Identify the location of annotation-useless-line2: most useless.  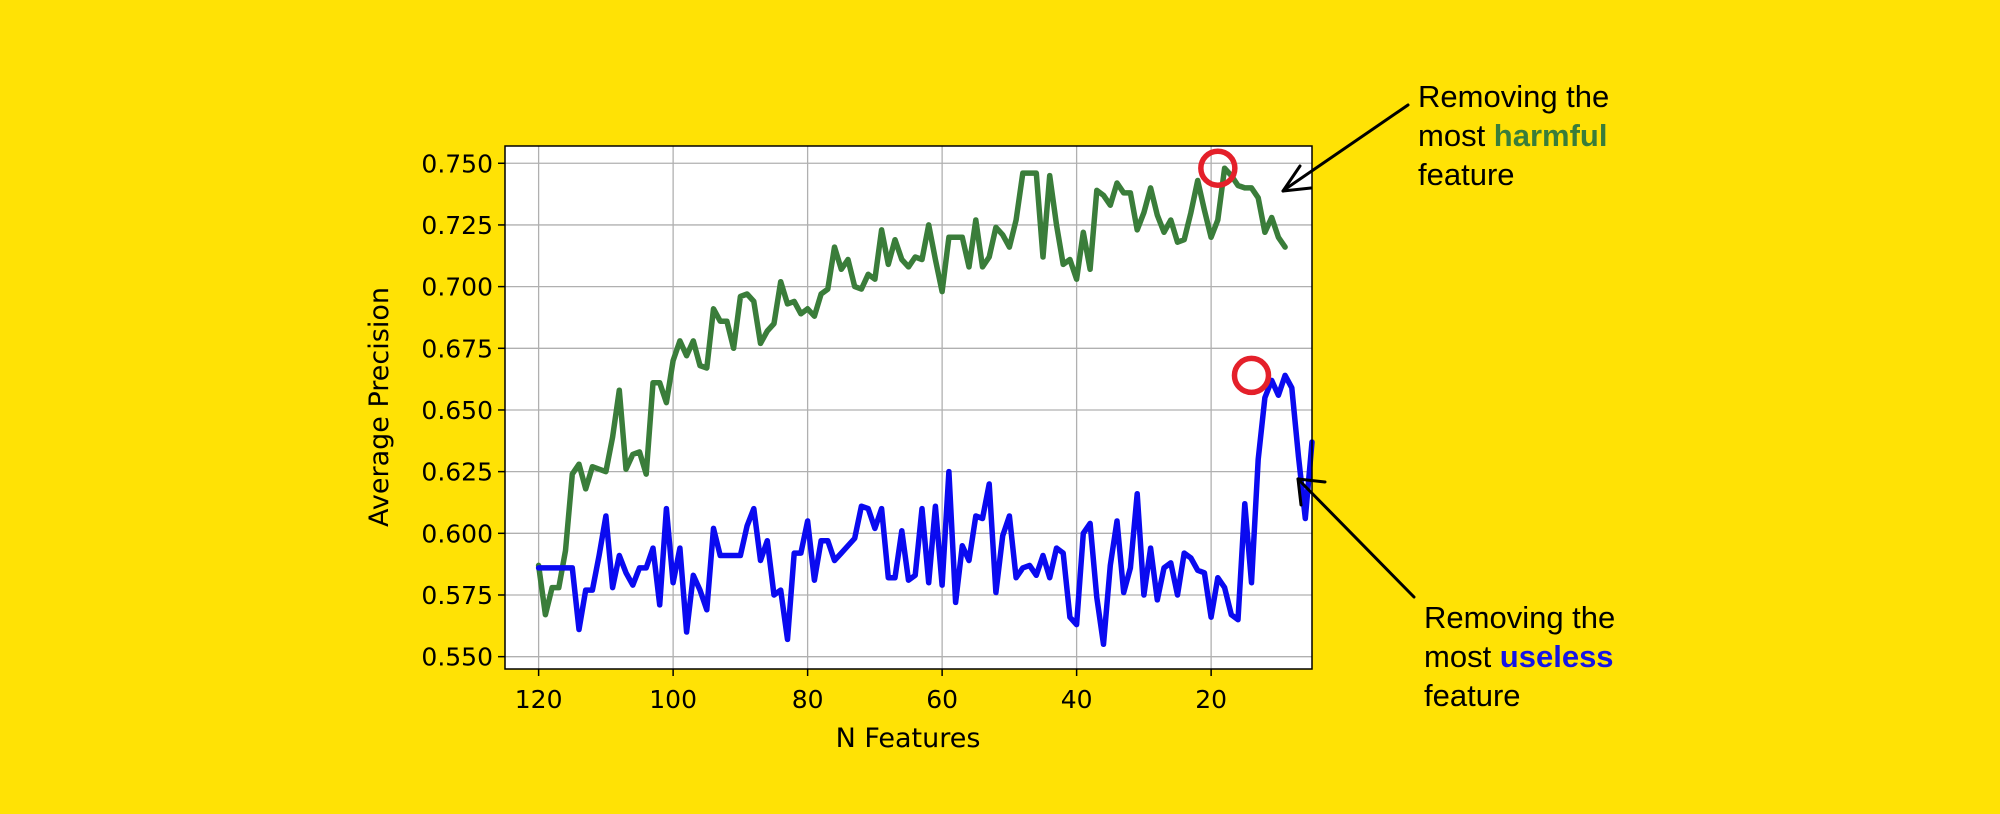
(1519, 656).